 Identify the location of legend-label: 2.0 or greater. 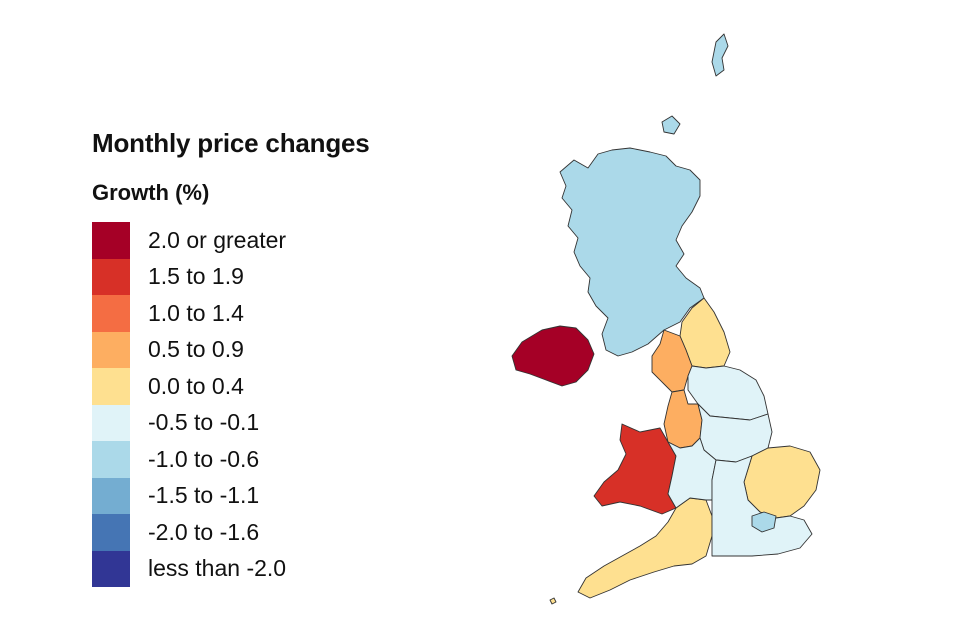
(217, 239).